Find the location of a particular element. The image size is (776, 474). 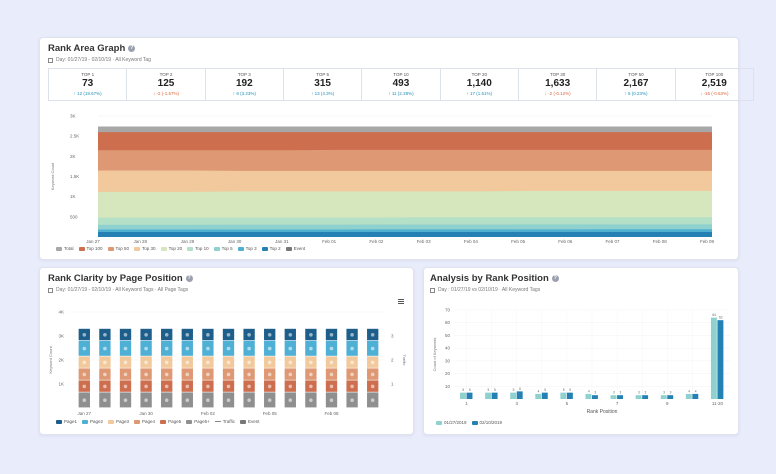

legend-label: Top 2 is located at coordinates (275, 248).